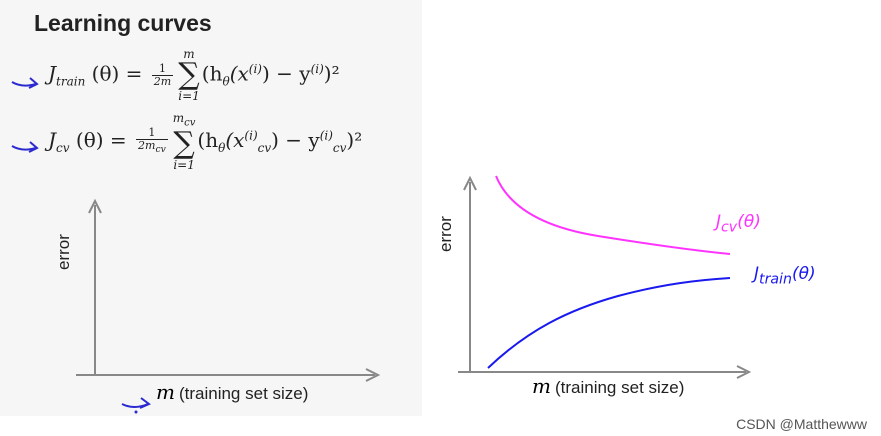 This screenshot has height=436, width=881. Describe the element at coordinates (123, 23) in the screenshot. I see `slide-title: Learning curves` at that location.